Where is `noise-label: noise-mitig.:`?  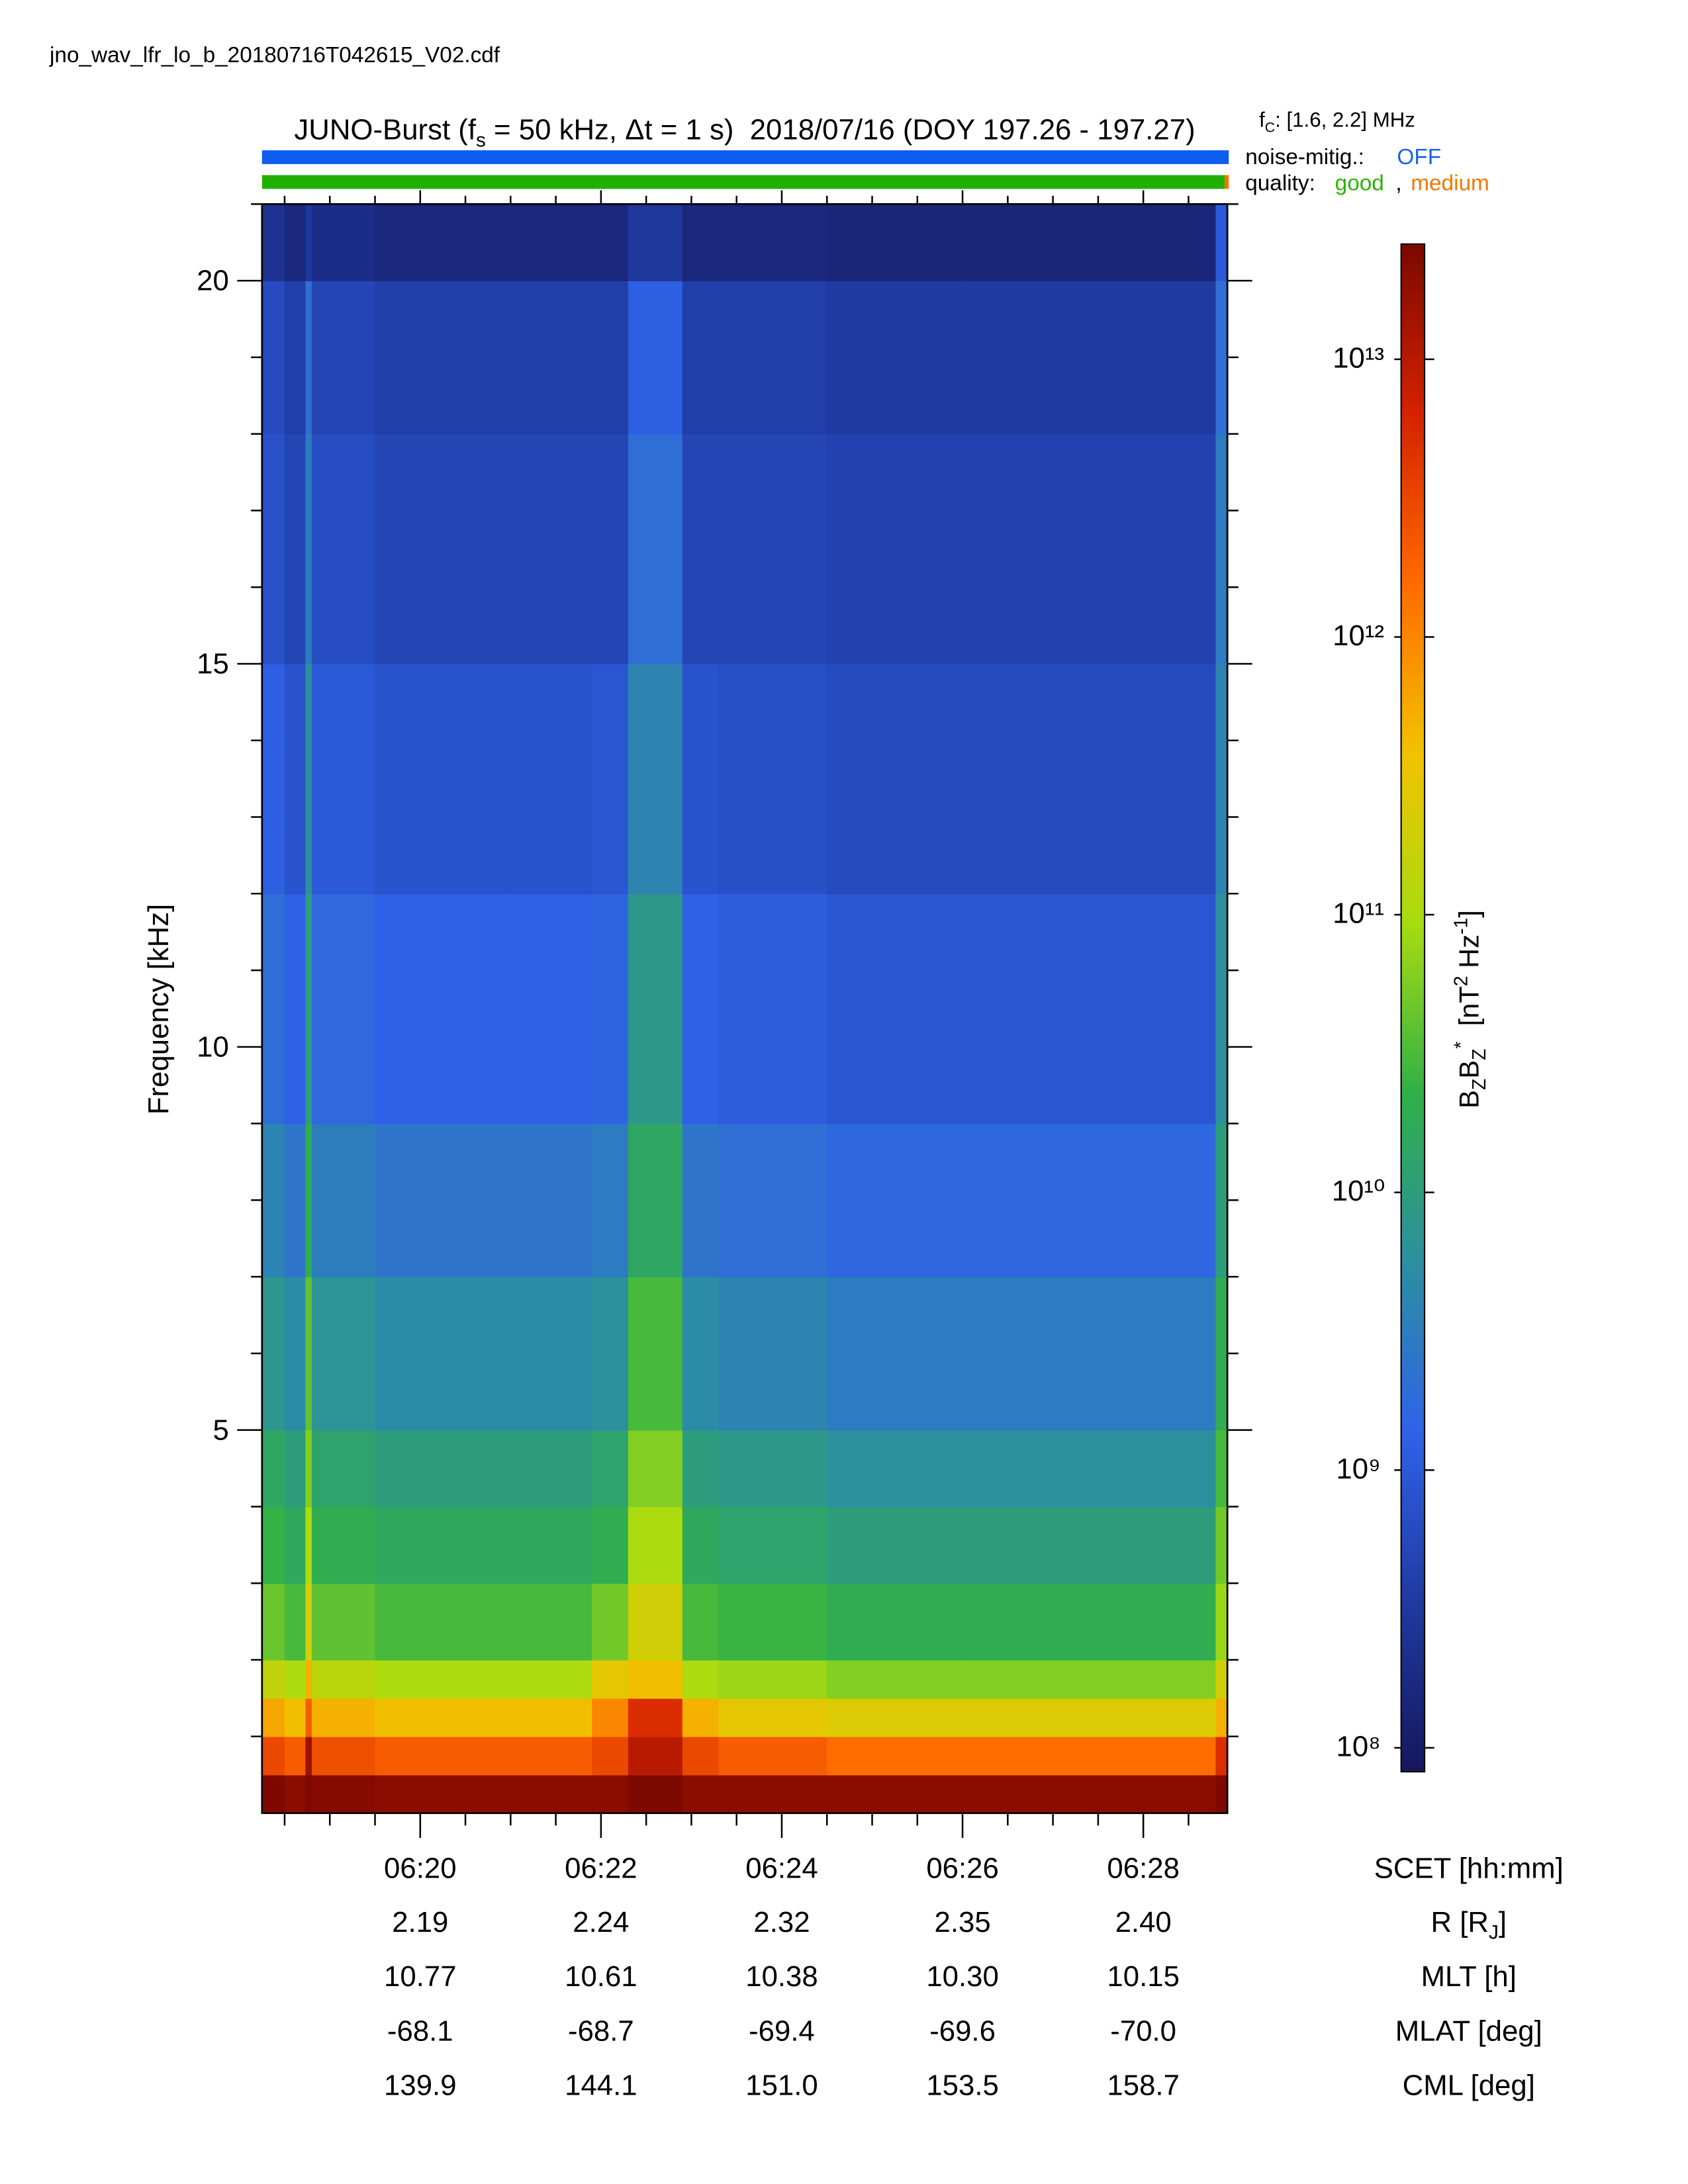
noise-label: noise-mitig.: is located at coordinates (1304, 157).